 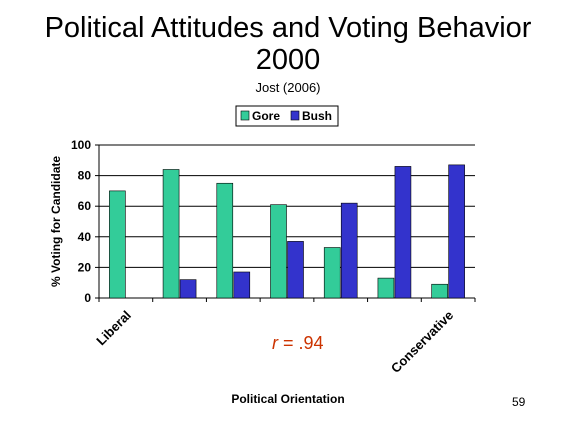 I want to click on x-axis-label: Political Orientation, so click(x=287, y=399).